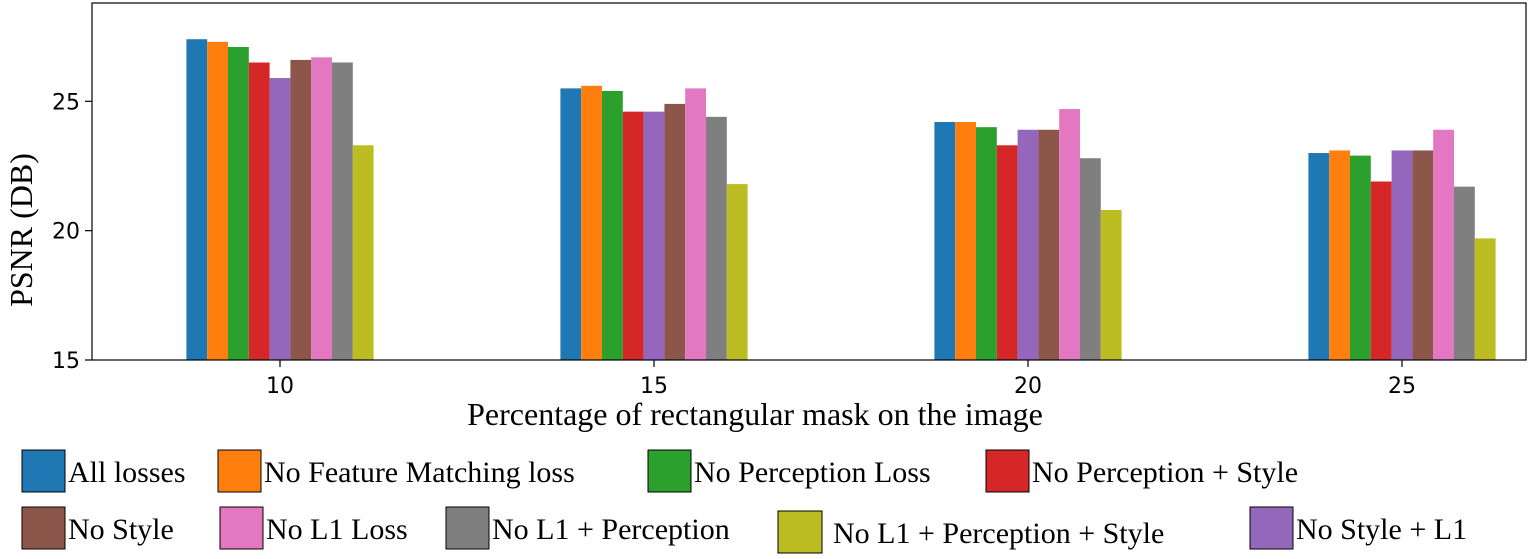  Describe the element at coordinates (21, 230) in the screenshot. I see `y-axis-title: PSNR (DB)` at that location.